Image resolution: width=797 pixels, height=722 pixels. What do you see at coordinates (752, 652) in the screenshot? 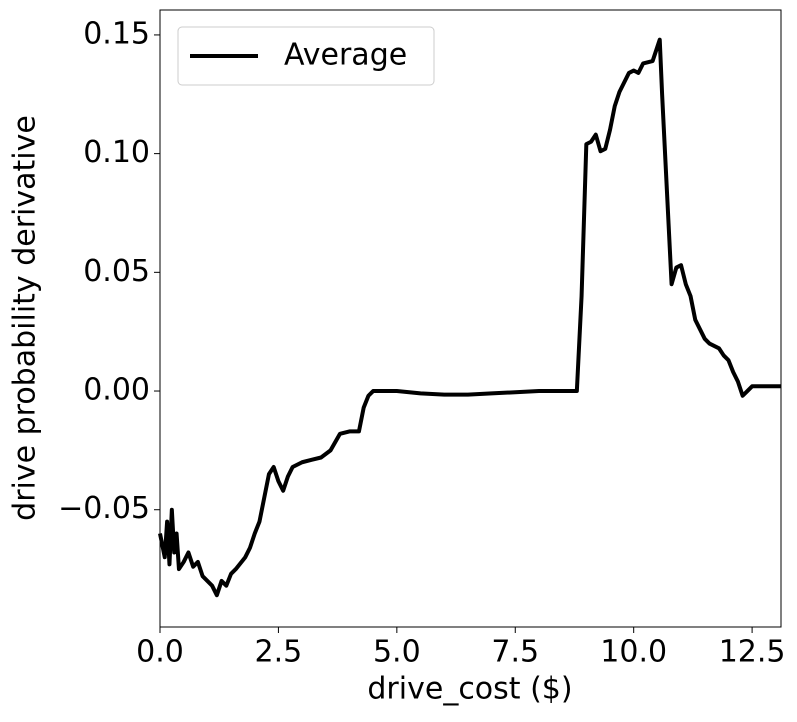
I see `x-tick-label: 12.5` at bounding box center [752, 652].